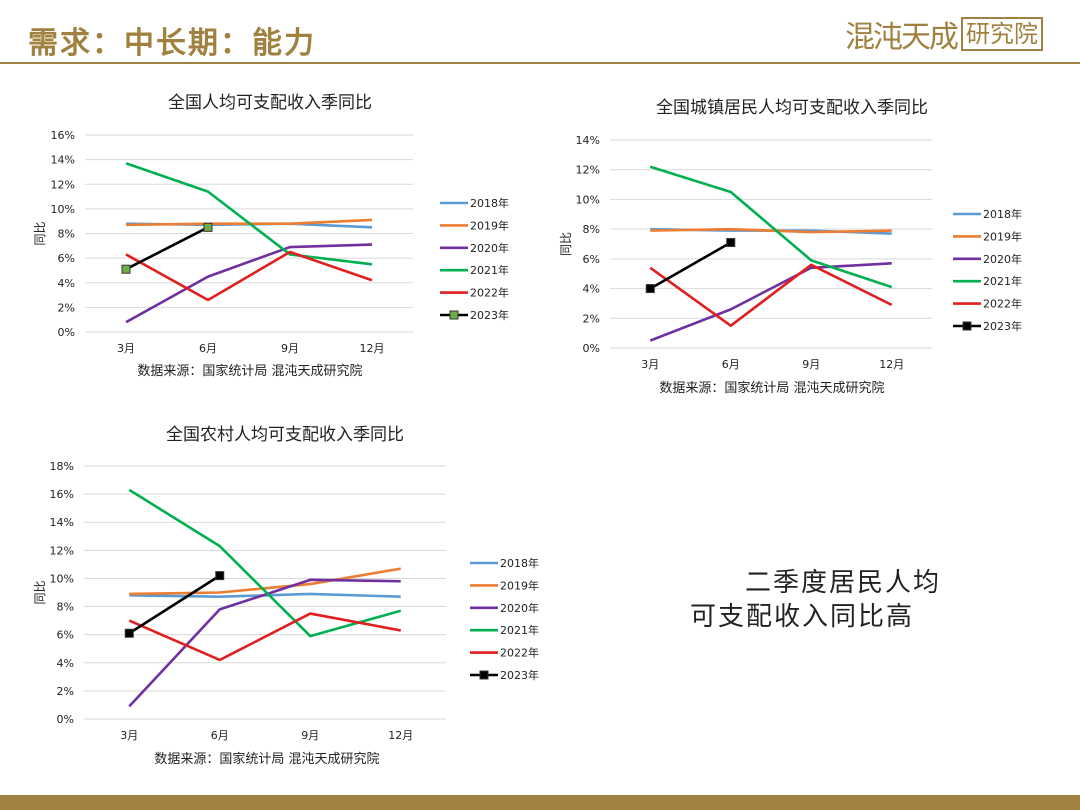  I want to click on chart-title: 全国人均可支配收入季同比, so click(270, 103).